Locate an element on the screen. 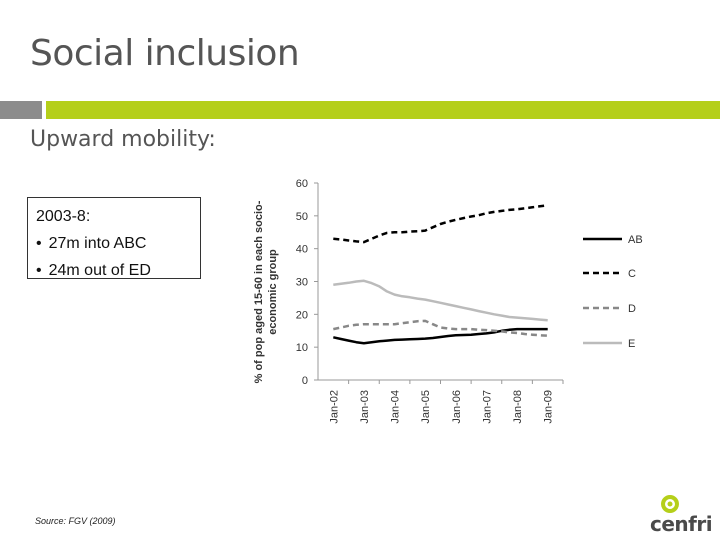 Image resolution: width=720 pixels, height=540 pixels. y-tick-label: 20 is located at coordinates (302, 315).